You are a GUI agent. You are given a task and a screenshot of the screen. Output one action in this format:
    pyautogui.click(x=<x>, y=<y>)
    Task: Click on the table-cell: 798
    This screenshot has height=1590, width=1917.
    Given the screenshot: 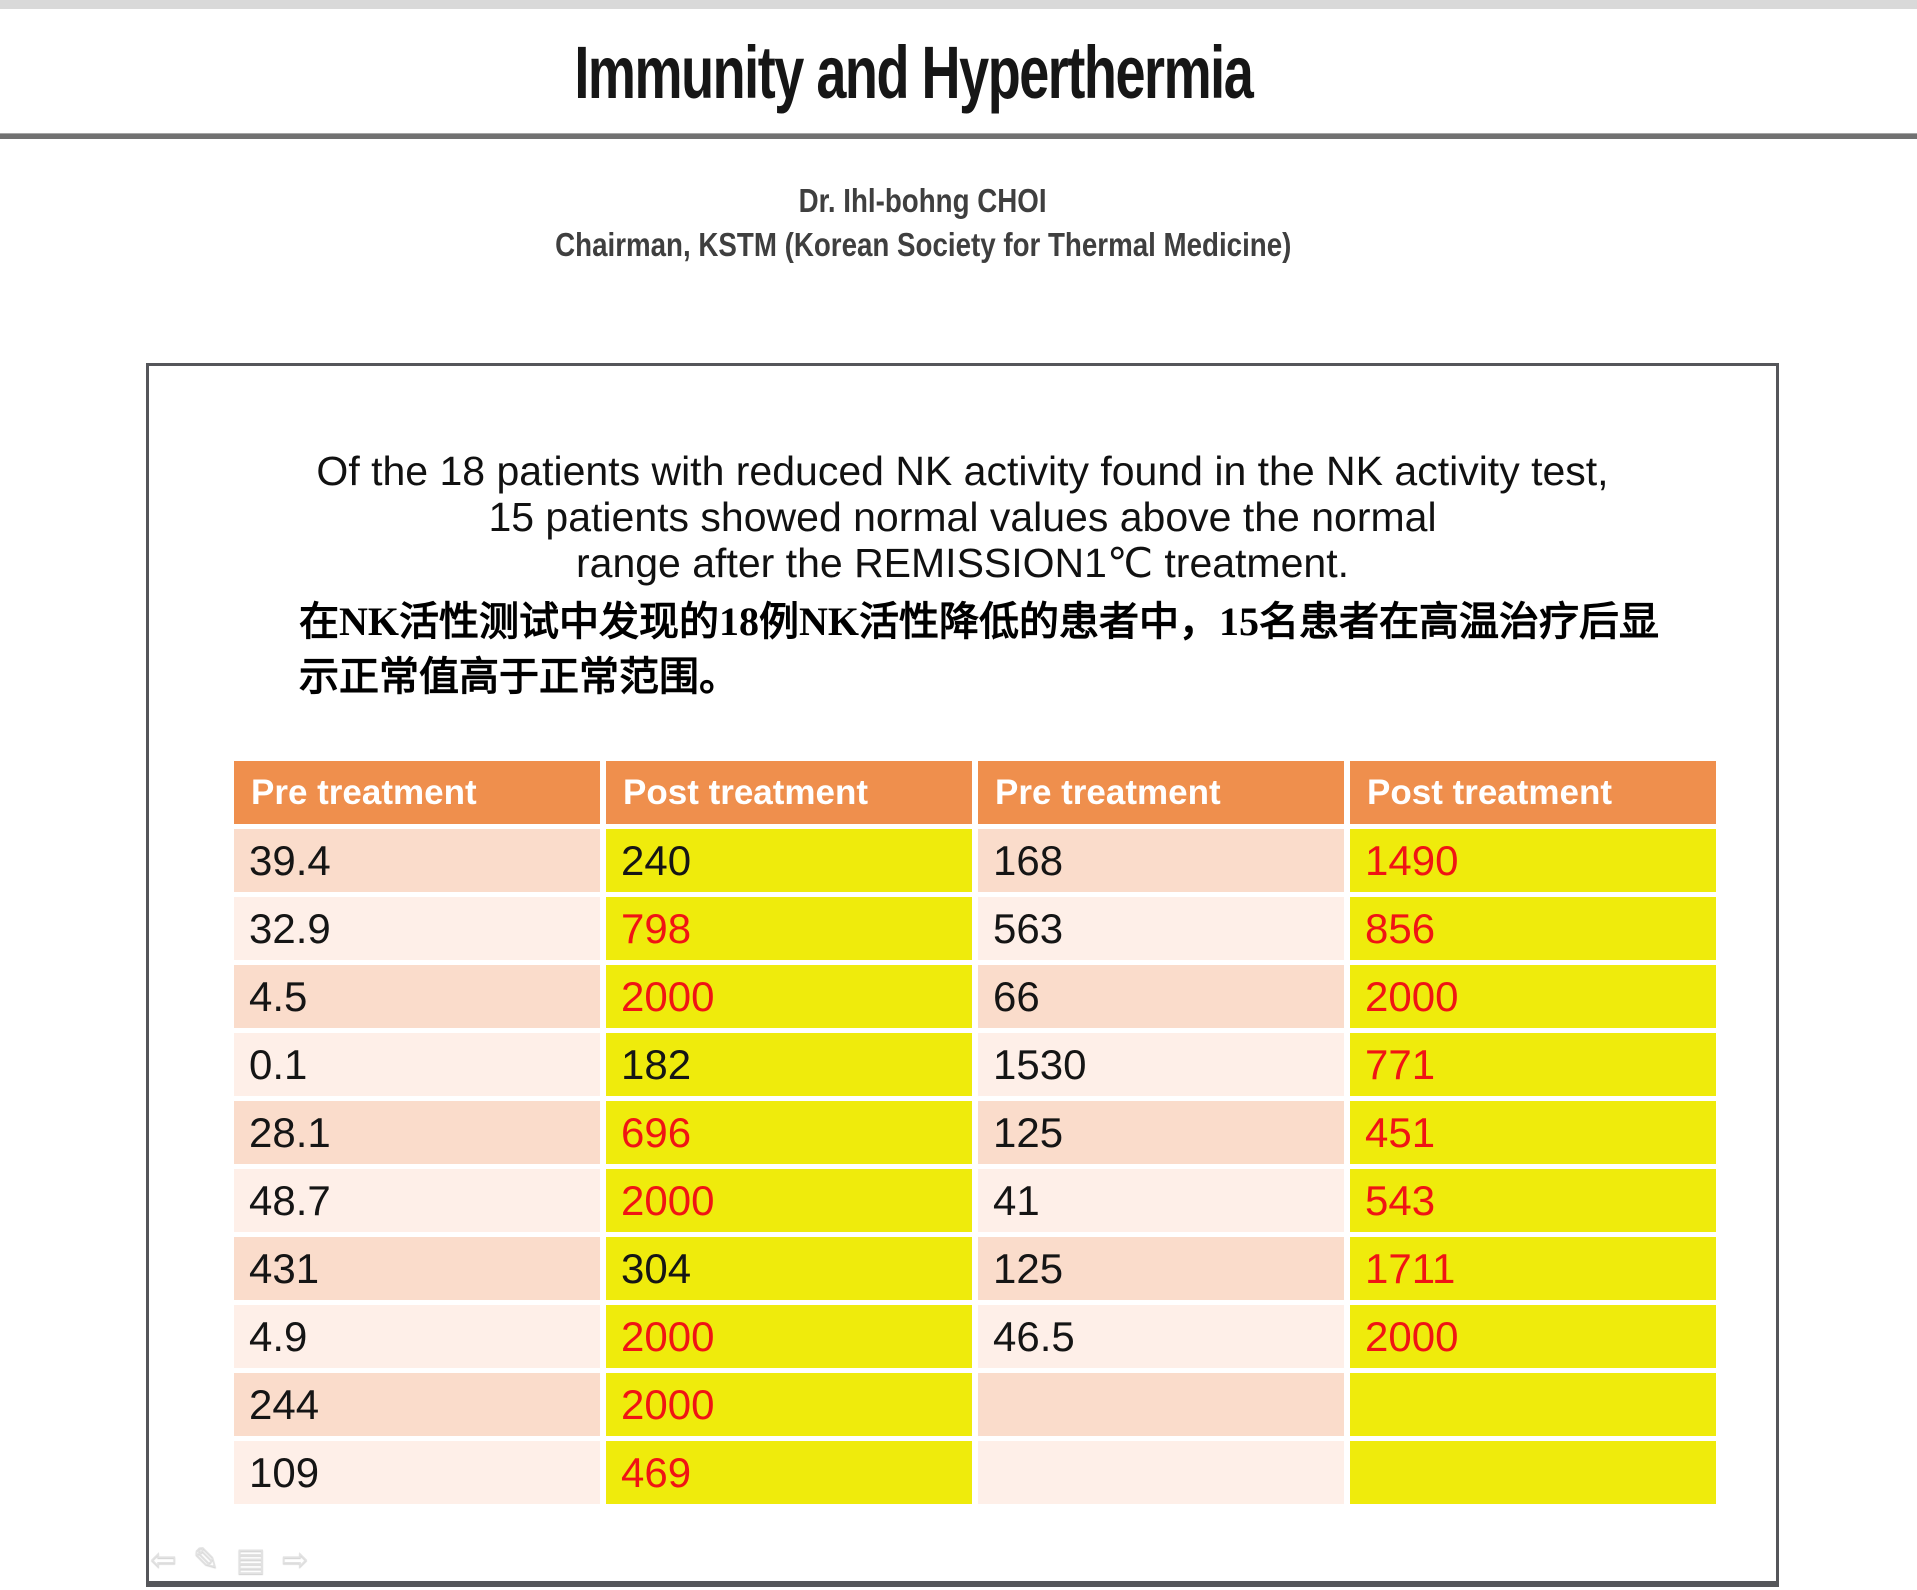 What is the action you would take?
    pyautogui.click(x=789, y=928)
    